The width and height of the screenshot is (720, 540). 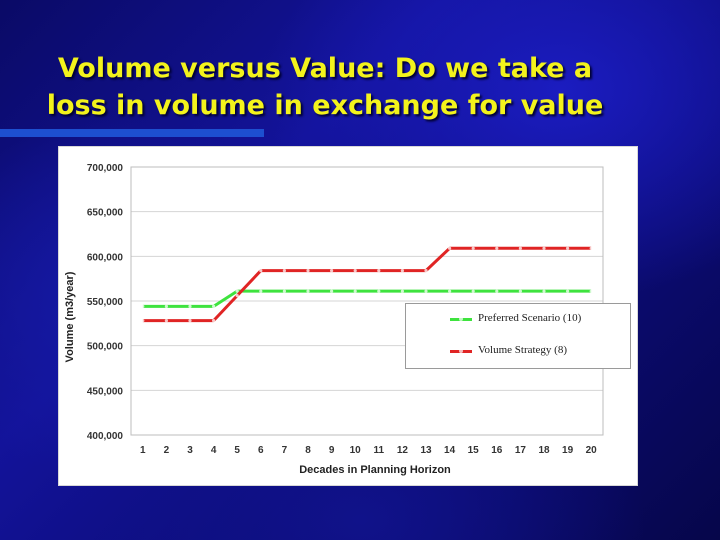 What do you see at coordinates (105, 168) in the screenshot?
I see `y-tick-label: 700,000` at bounding box center [105, 168].